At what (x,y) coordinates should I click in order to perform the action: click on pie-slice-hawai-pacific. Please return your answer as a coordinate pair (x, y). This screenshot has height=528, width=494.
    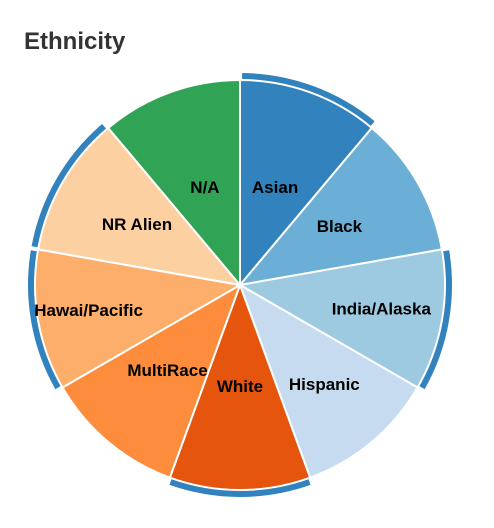
    Looking at the image, I should click on (138, 318).